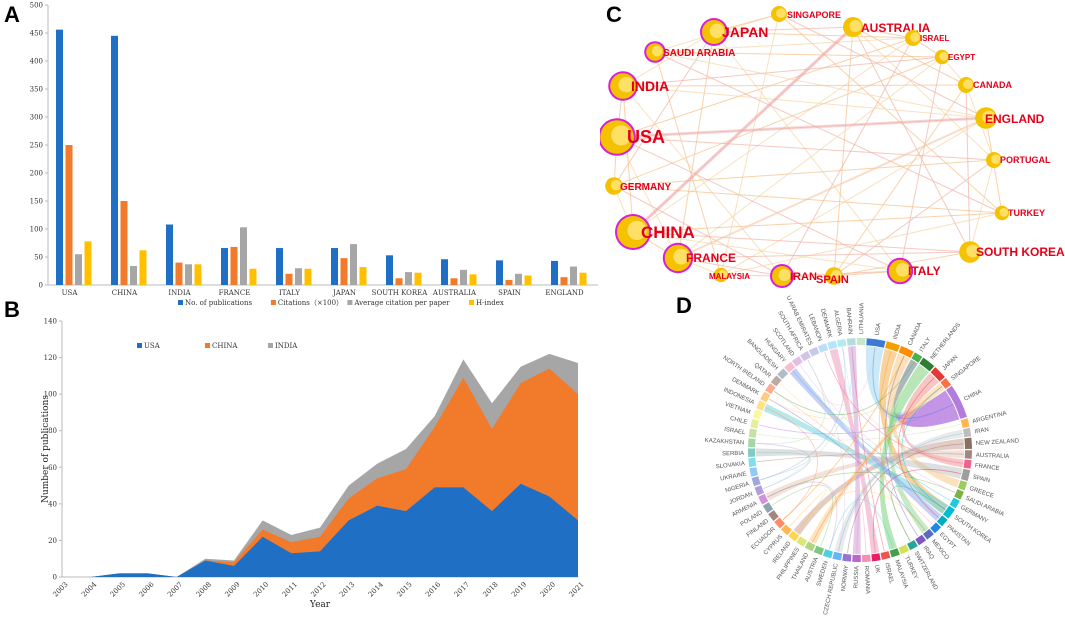 The image size is (1065, 633). What do you see at coordinates (961, 57) in the screenshot?
I see `node-label: EGYPT` at bounding box center [961, 57].